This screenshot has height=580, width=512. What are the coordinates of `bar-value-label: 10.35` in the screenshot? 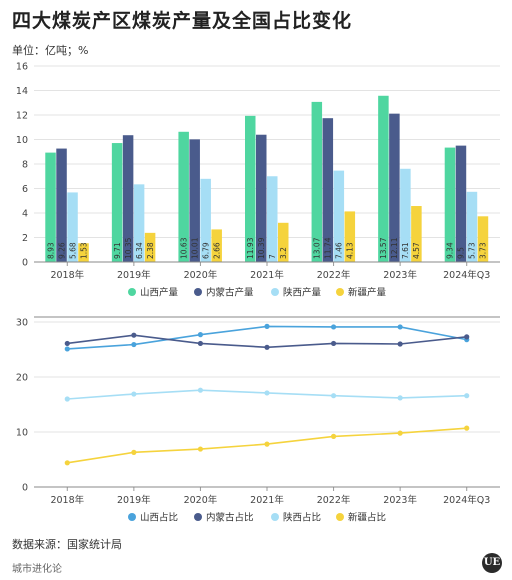 It's located at (128, 248).